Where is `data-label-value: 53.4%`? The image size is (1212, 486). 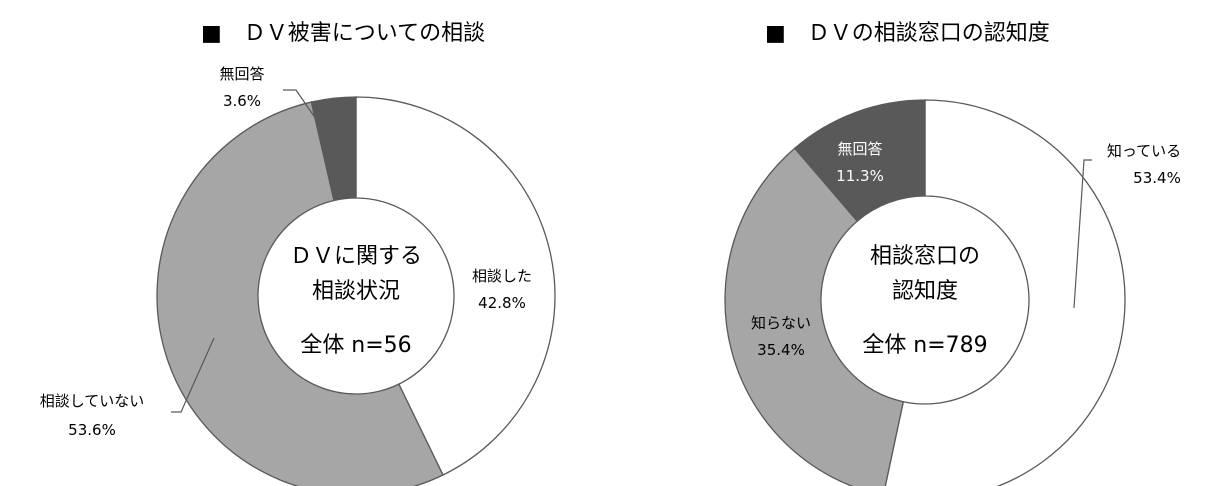 data-label-value: 53.4% is located at coordinates (1157, 178).